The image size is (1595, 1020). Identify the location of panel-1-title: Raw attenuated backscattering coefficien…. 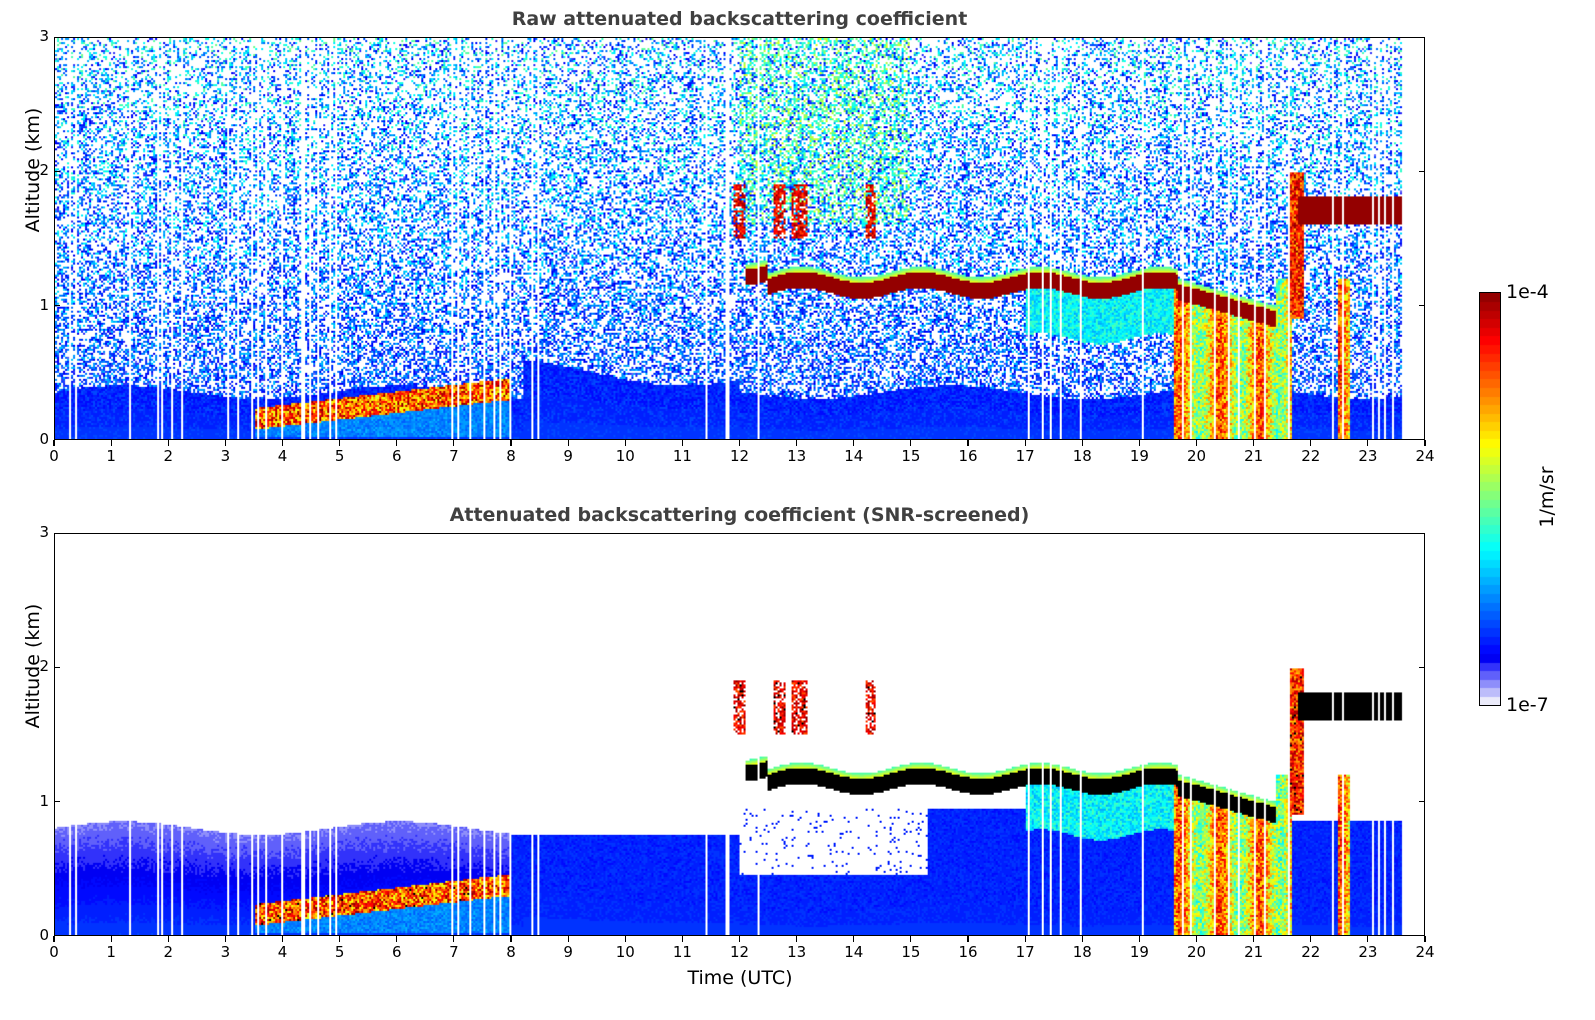
(739, 19).